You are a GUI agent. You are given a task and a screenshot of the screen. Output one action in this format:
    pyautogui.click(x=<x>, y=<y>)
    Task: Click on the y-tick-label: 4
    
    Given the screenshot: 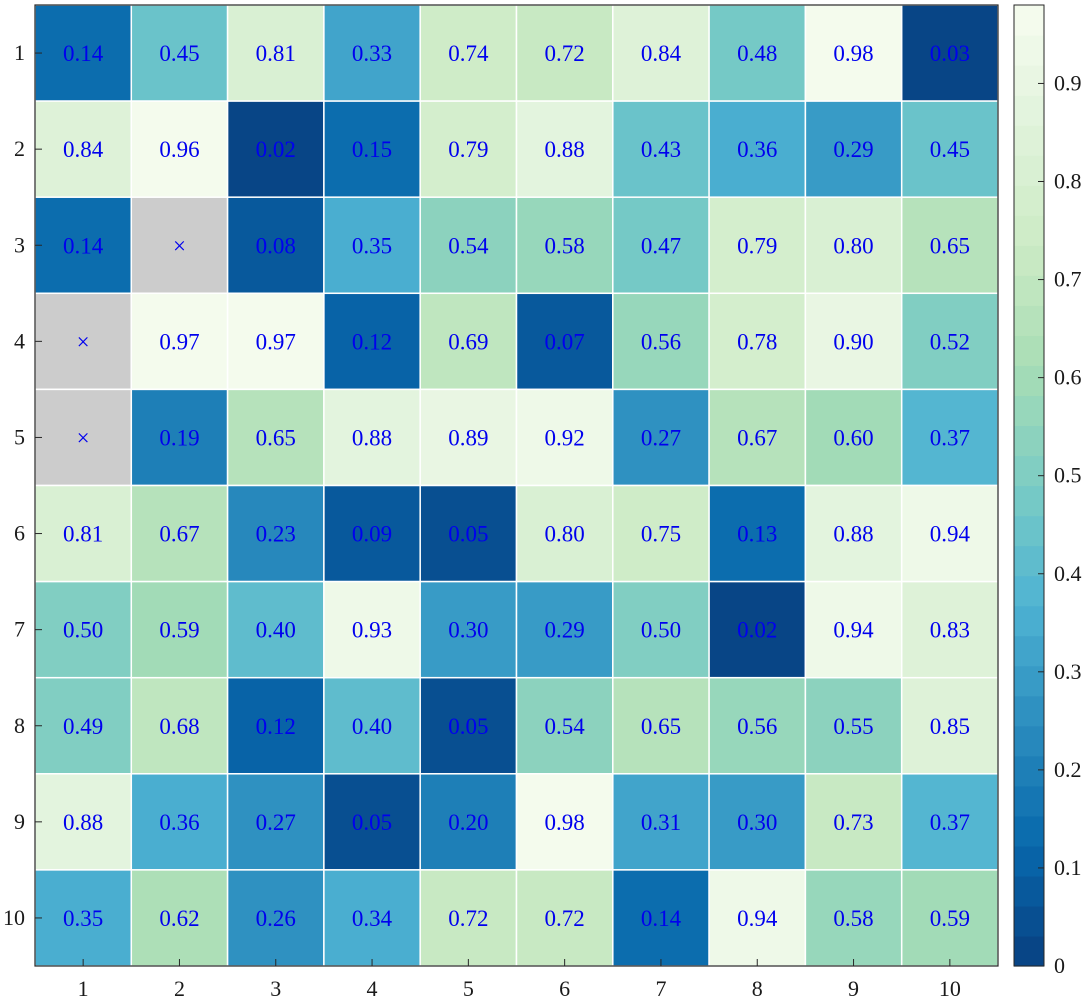 What is the action you would take?
    pyautogui.click(x=19, y=340)
    